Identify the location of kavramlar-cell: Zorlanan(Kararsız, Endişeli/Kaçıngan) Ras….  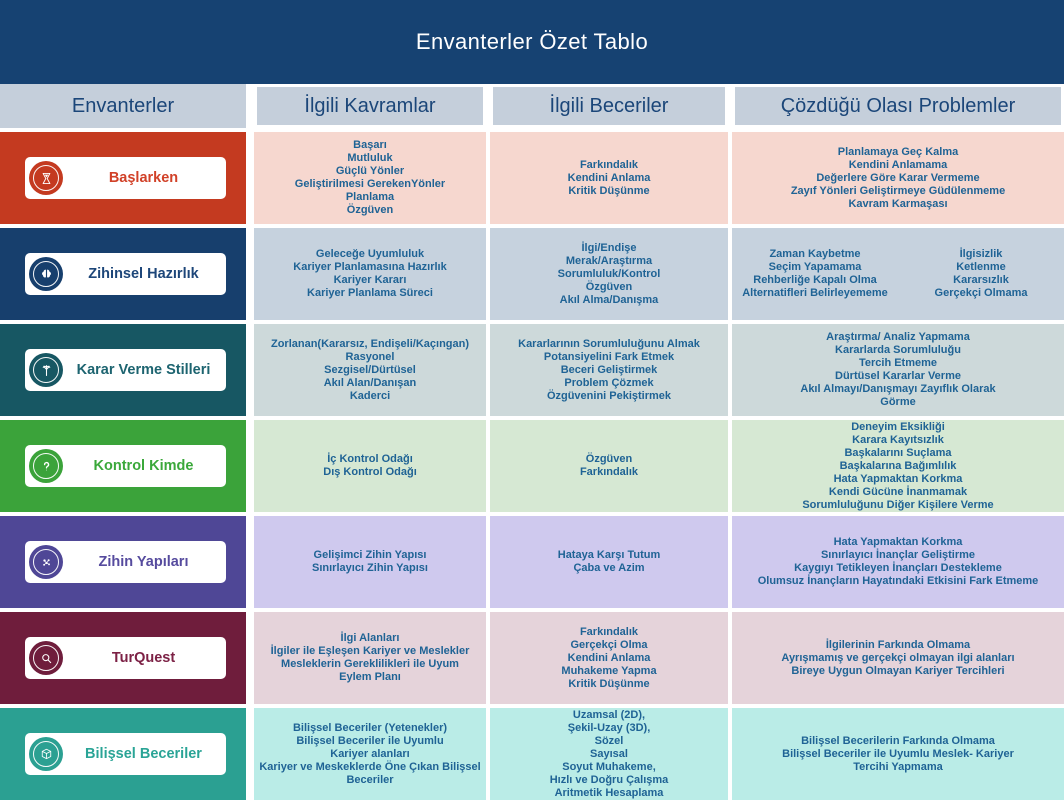
(370, 370).